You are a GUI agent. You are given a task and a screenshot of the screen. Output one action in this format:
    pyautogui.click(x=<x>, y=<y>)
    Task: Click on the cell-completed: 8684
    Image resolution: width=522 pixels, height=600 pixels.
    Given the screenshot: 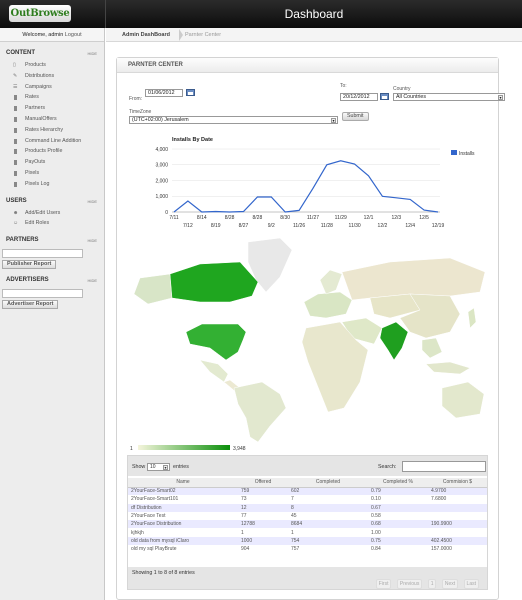 What is the action you would take?
    pyautogui.click(x=328, y=524)
    